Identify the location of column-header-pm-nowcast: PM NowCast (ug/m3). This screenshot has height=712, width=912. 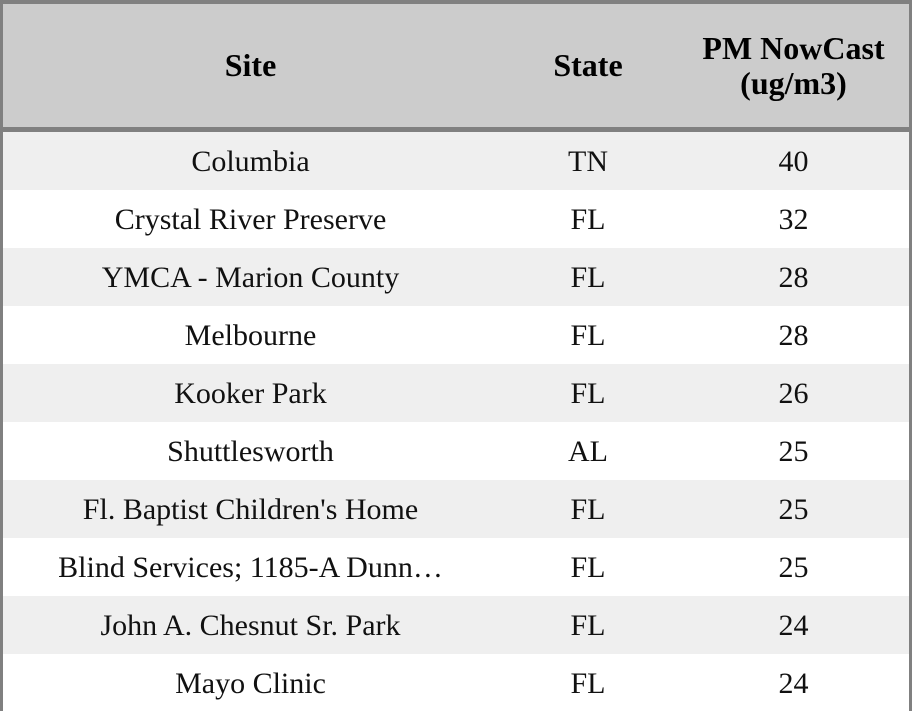
(793, 67).